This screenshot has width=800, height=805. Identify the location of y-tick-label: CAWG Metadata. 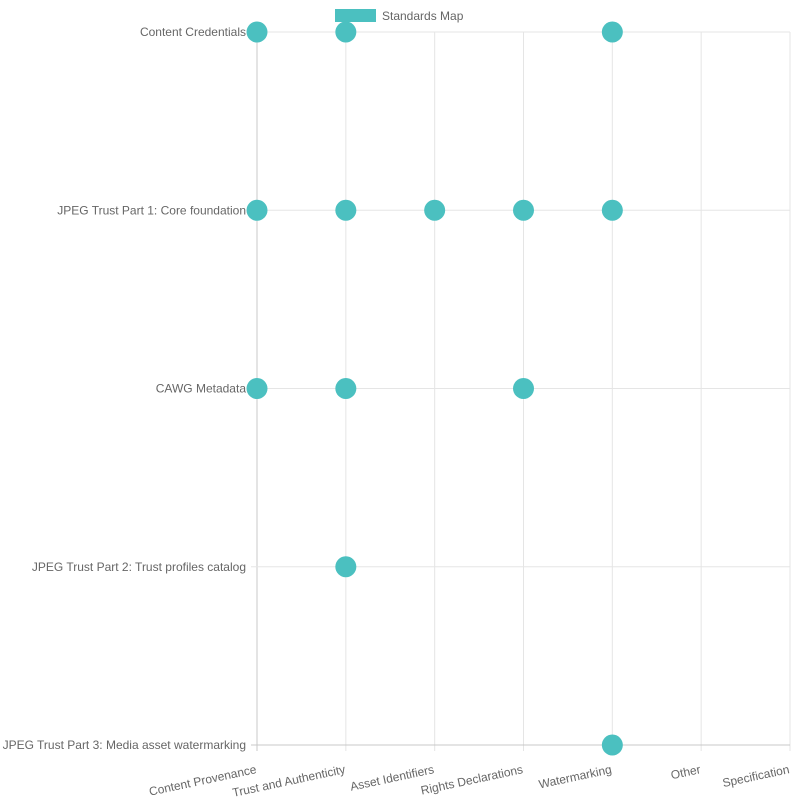
(201, 389).